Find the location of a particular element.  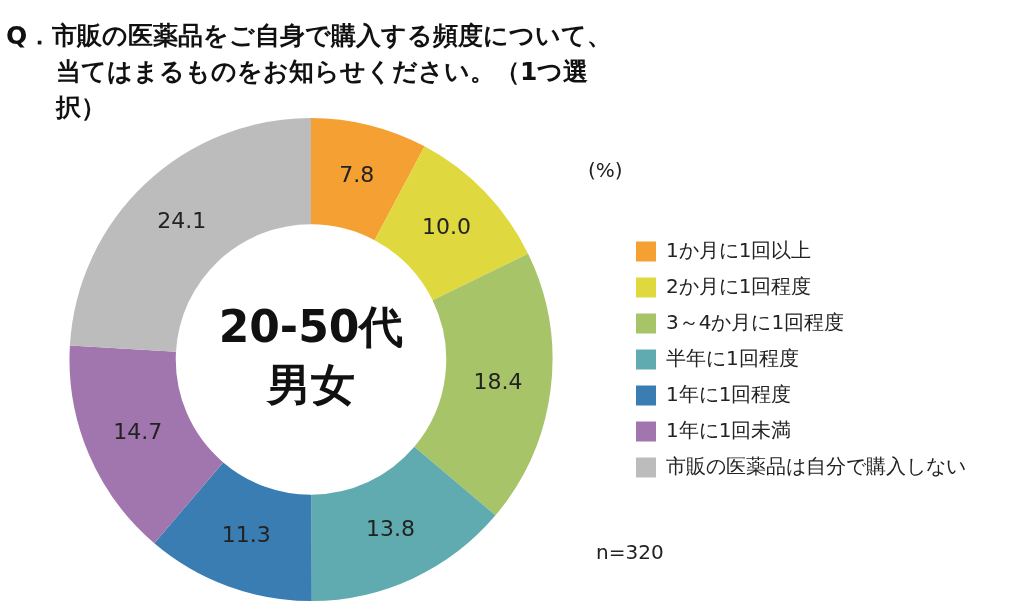

legend-label: 1年に1回未満 is located at coordinates (729, 429).